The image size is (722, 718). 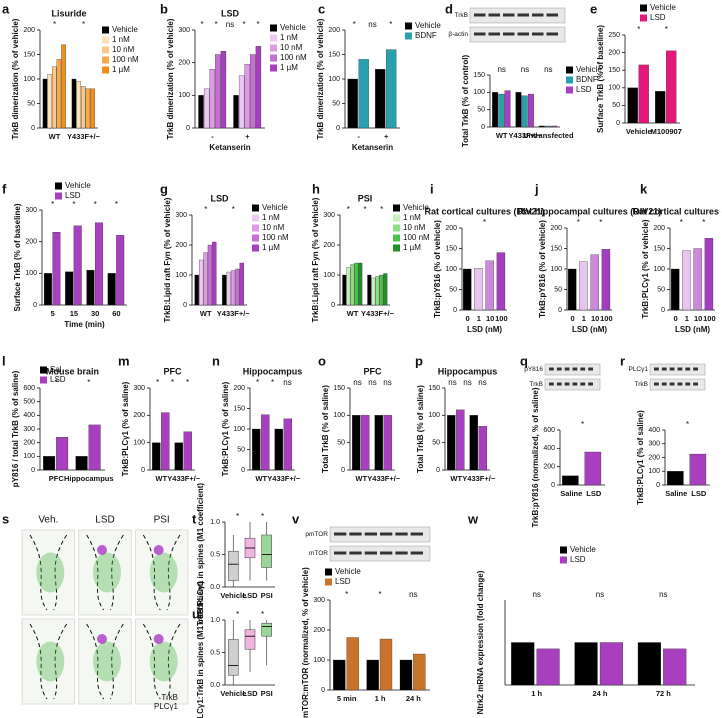 What do you see at coordinates (372, 147) in the screenshot?
I see `x-axis-label: Ketanserin` at bounding box center [372, 147].